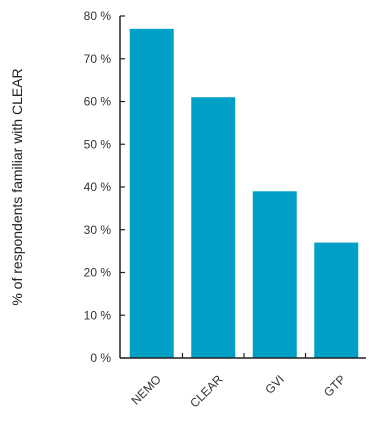  What do you see at coordinates (336, 300) in the screenshot?
I see `bar-gtp` at bounding box center [336, 300].